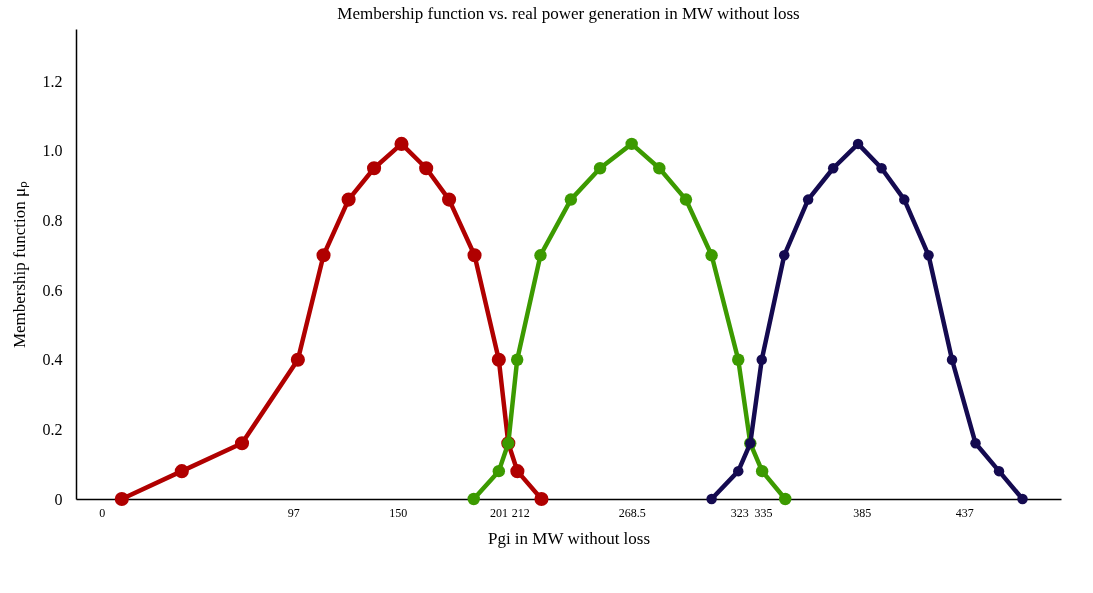 This screenshot has height=593, width=1093. I want to click on y-axis-title: Membership function μₚ, so click(19, 264).